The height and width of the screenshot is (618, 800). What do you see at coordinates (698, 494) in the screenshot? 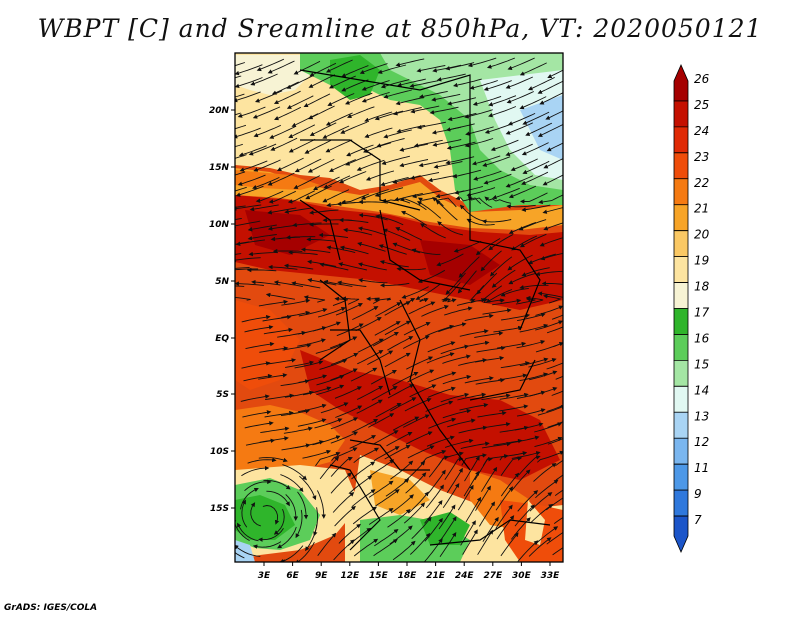
I see `colorbar-label: 9` at bounding box center [698, 494].